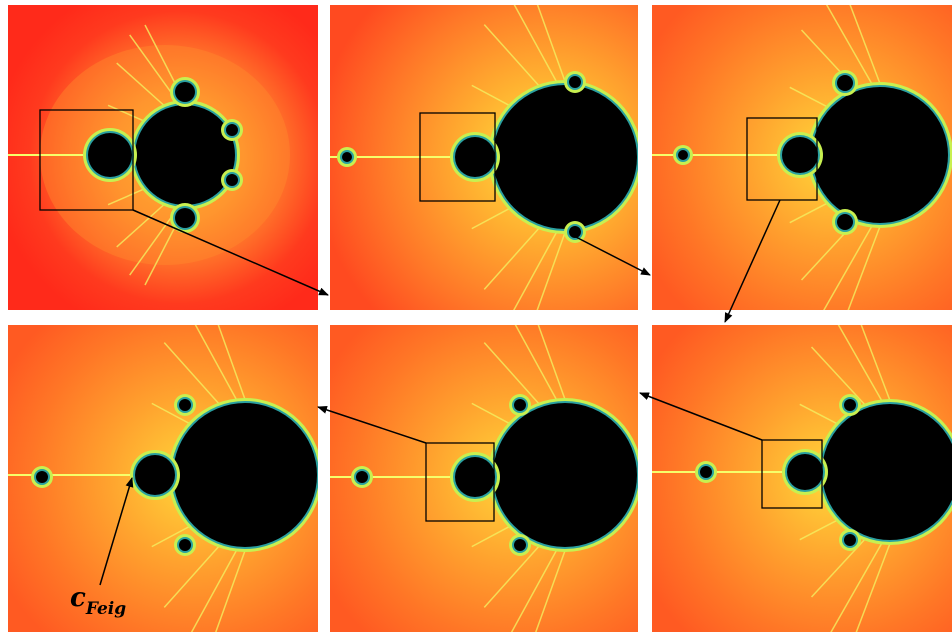  I want to click on label-subscript: Feig, so click(105, 609).